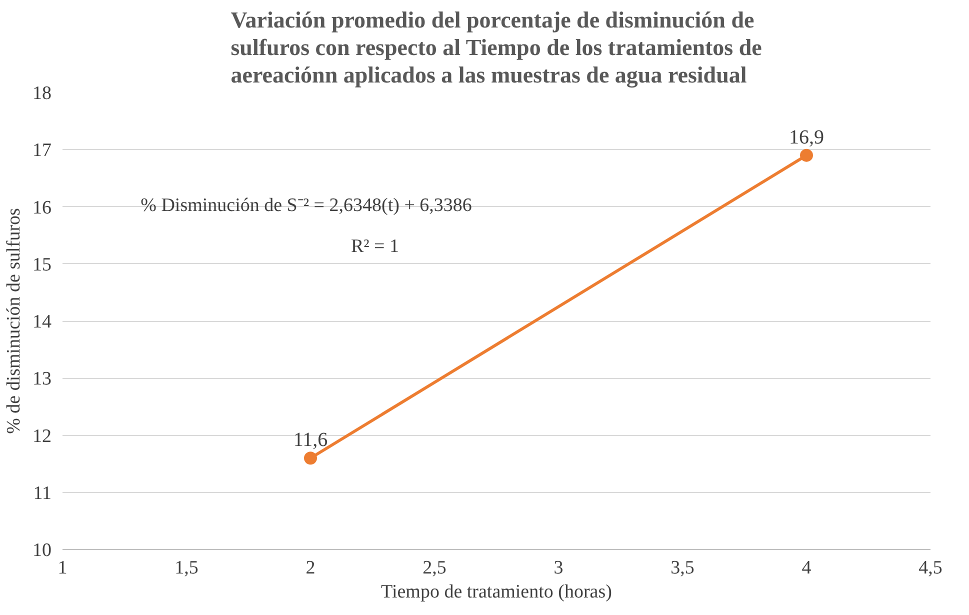 This screenshot has height=615, width=969. What do you see at coordinates (42, 151) in the screenshot?
I see `y-tick-label: 17` at bounding box center [42, 151].